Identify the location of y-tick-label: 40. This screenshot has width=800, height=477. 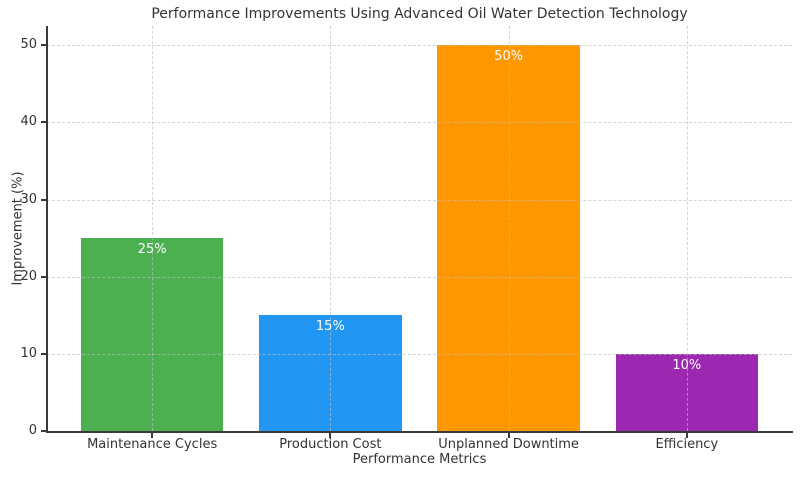
(28, 122).